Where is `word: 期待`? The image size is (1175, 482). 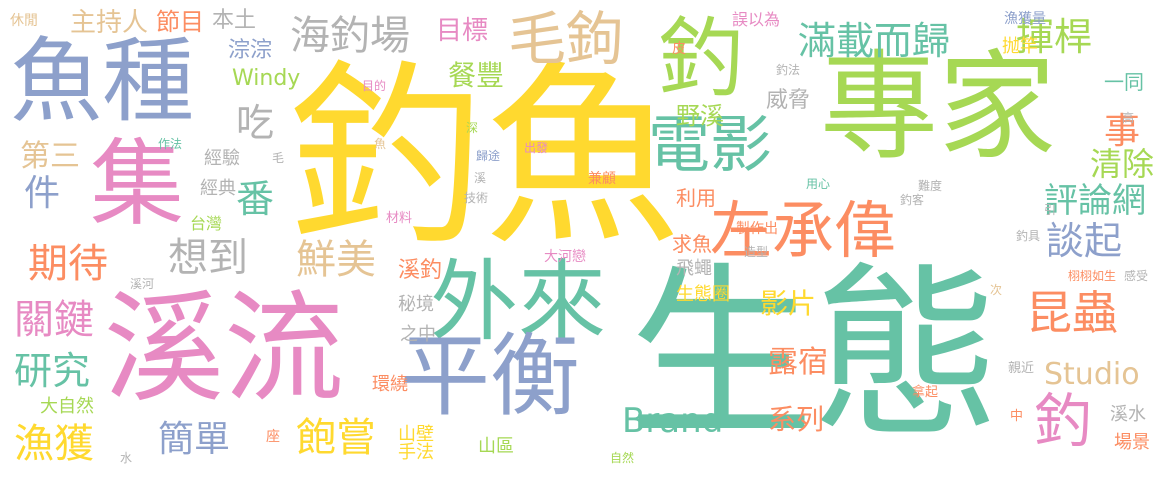 word: 期待 is located at coordinates (68, 264).